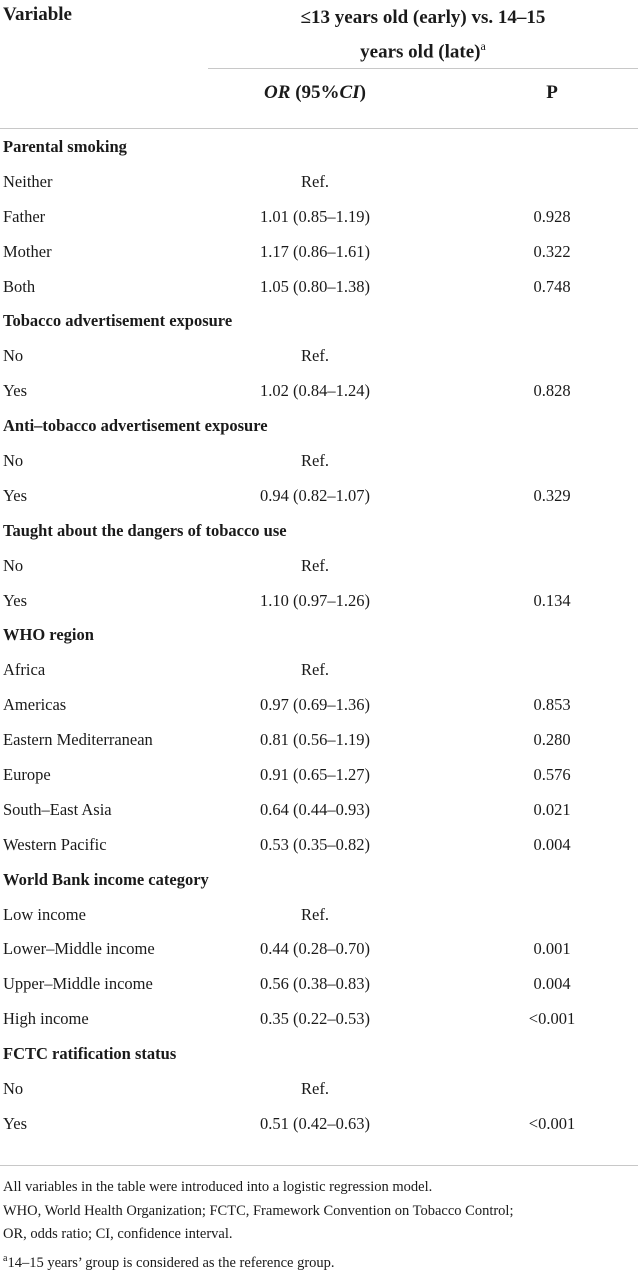 Image resolution: width=638 pixels, height=1276 pixels. Describe the element at coordinates (423, 68) in the screenshot. I see `header-divider` at that location.